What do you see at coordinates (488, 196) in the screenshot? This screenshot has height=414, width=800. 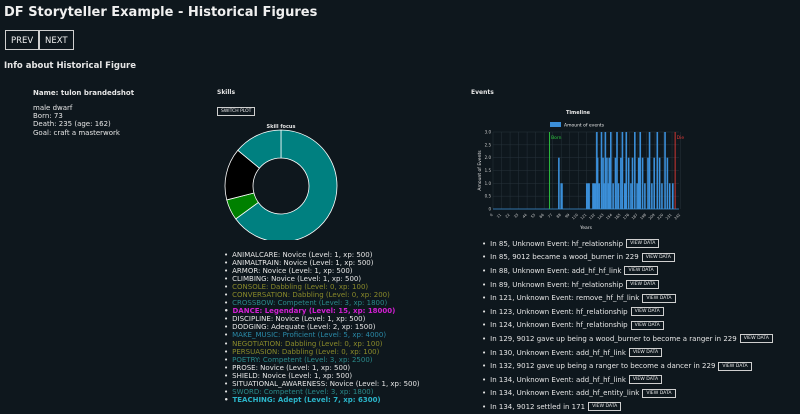 I see `y-tick-label: 0.5` at bounding box center [488, 196].